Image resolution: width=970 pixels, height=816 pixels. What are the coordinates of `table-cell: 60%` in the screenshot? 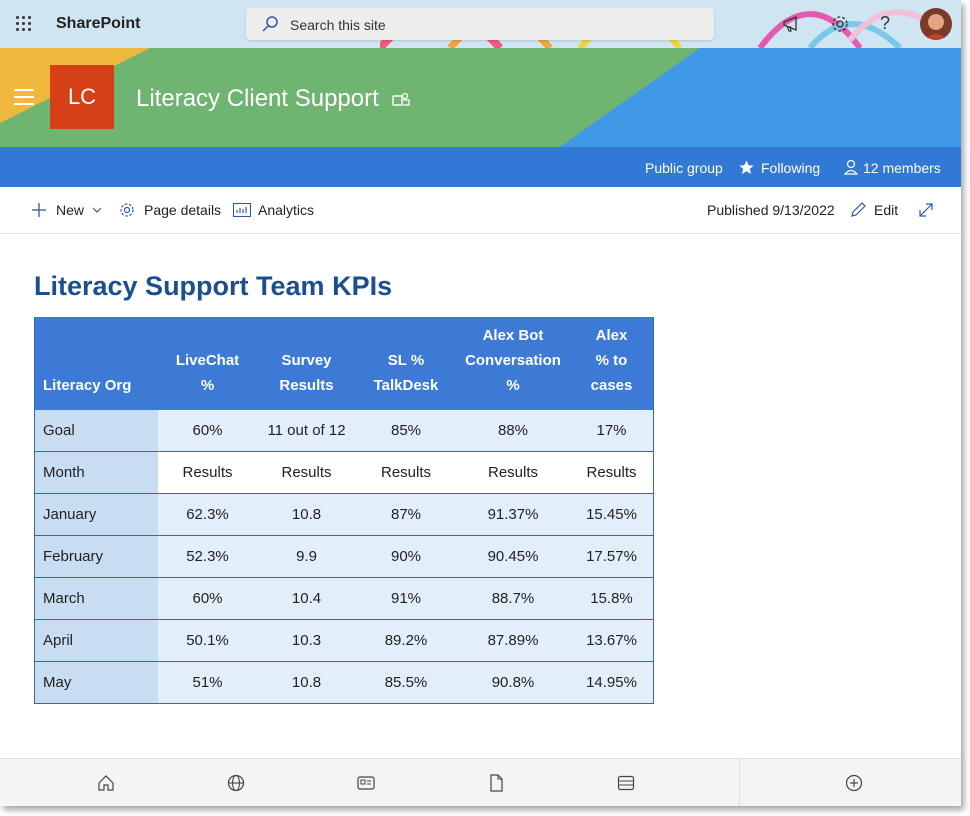 It's located at (207, 431).